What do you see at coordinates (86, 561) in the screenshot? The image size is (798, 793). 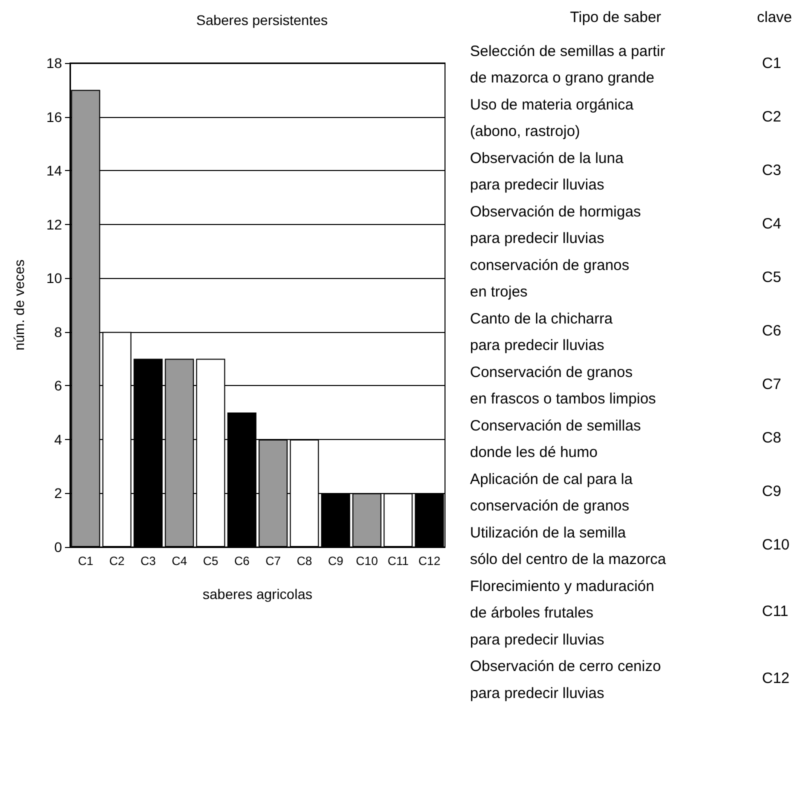 I see `x-tick-label: C1` at bounding box center [86, 561].